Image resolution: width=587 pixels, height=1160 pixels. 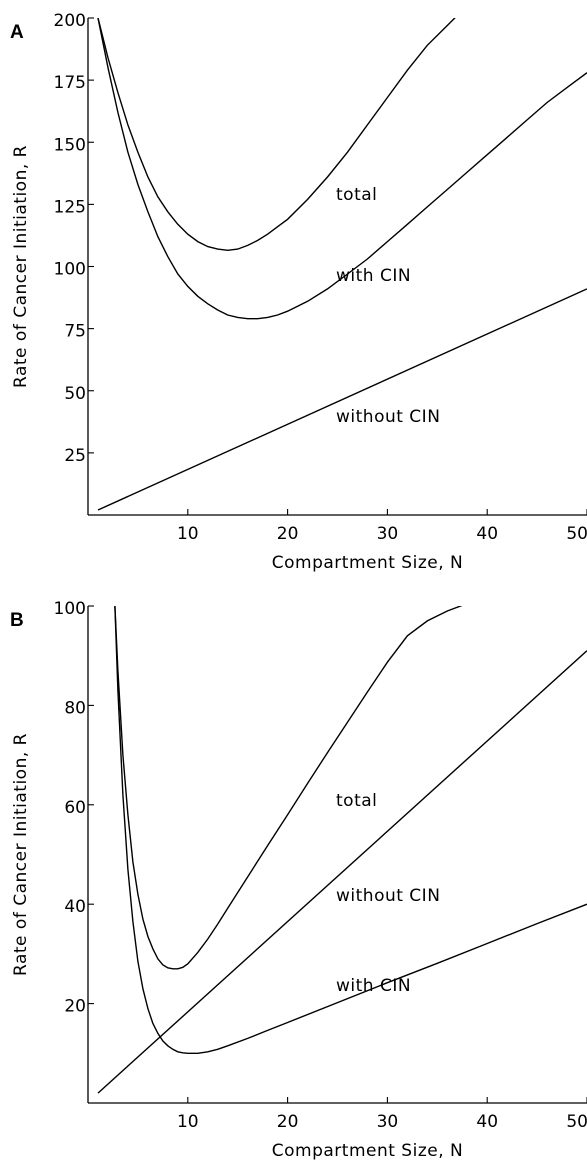 I want to click on panel-label: B, so click(x=17, y=620).